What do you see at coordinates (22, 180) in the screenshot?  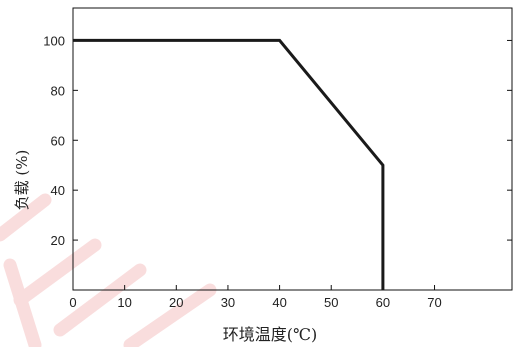 I see `y-axis-label: 负载 (%)` at bounding box center [22, 180].